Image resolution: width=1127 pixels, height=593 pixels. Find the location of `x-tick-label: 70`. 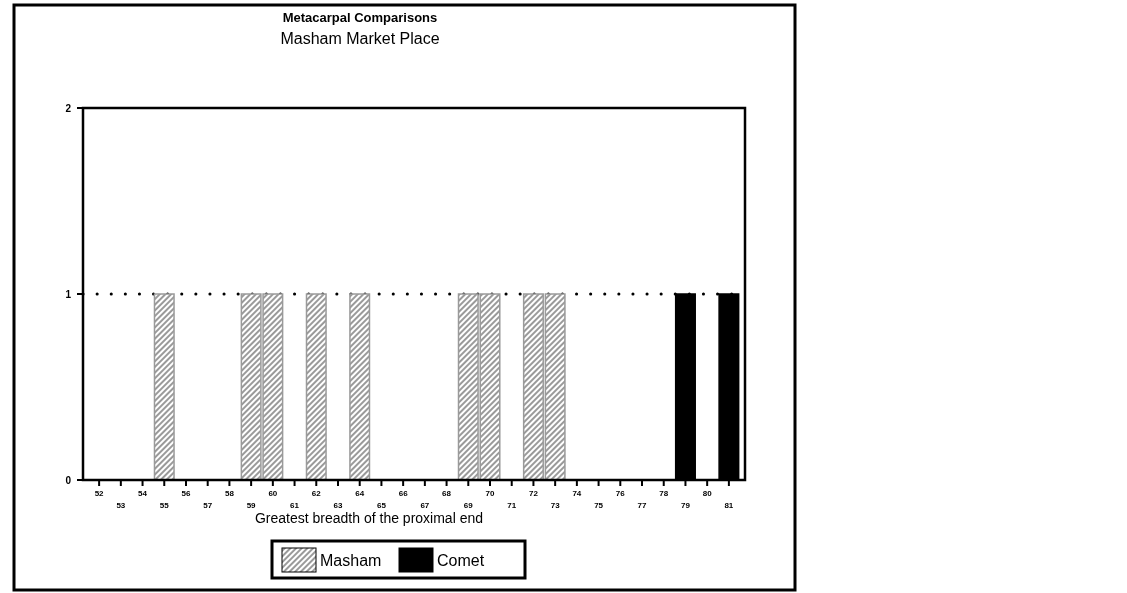

x-tick-label: 70 is located at coordinates (490, 493).